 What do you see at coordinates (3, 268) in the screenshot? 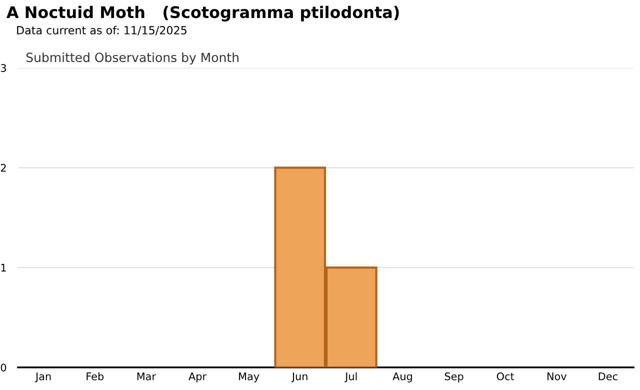
I see `y-tick-label: 1` at bounding box center [3, 268].